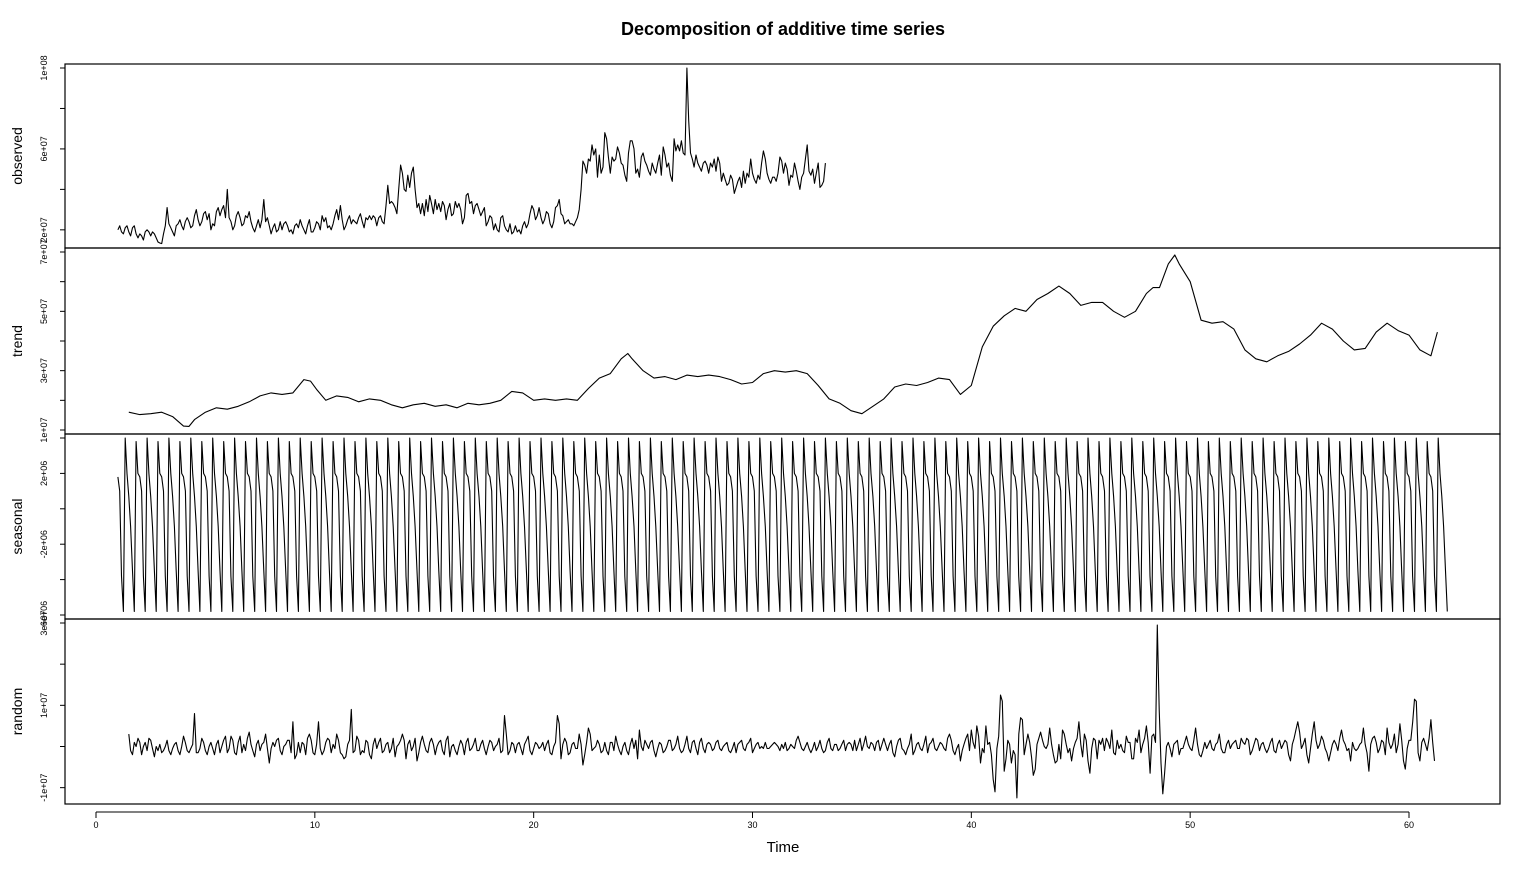  Describe the element at coordinates (44, 148) in the screenshot. I see `ytick-label-observed: 6e+07` at that location.